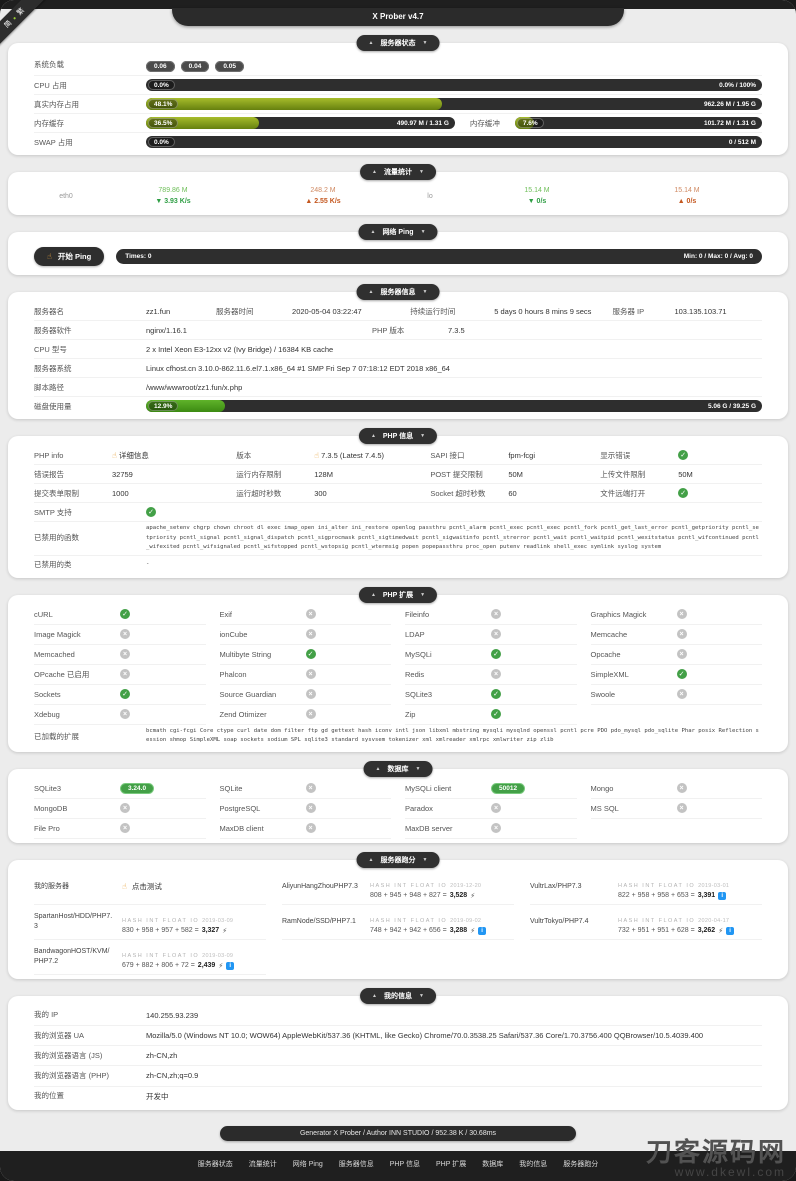 This screenshot has height=1181, width=796. What do you see at coordinates (300, 123) in the screenshot?
I see `cache-usage-bar: 36.5% 490.97 M / 1.31 G` at bounding box center [300, 123].